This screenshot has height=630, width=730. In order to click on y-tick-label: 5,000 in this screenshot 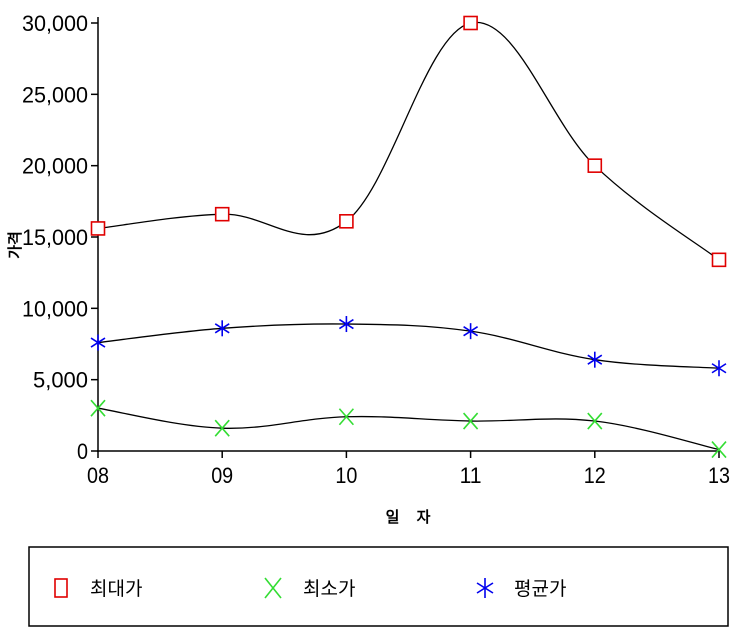, I will do `click(60, 380)`.